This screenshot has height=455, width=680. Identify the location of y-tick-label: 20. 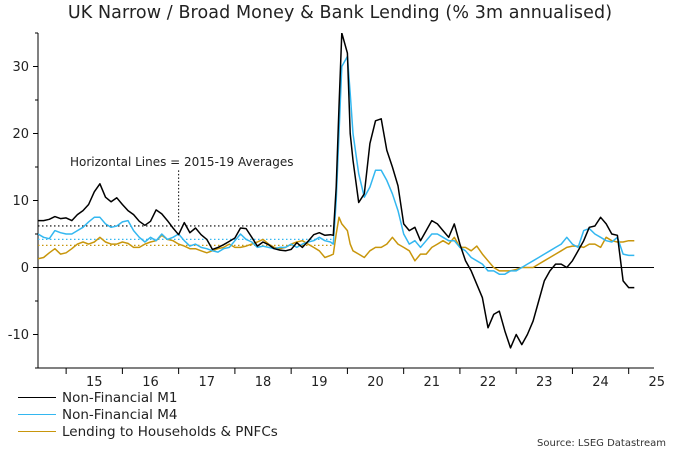
(20, 134).